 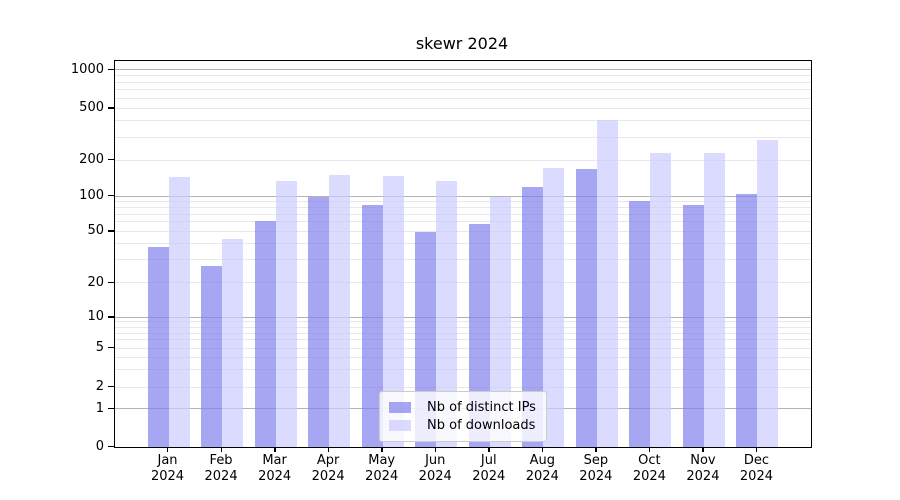 I want to click on y-tick-label: 1000, so click(x=87, y=69).